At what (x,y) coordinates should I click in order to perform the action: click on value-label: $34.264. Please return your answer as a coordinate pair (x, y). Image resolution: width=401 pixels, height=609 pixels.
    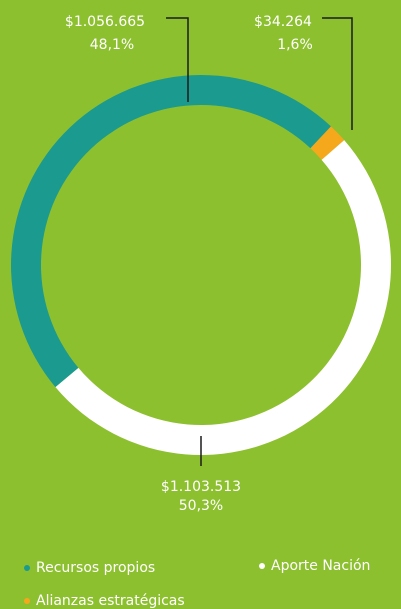
    Looking at the image, I should click on (283, 22).